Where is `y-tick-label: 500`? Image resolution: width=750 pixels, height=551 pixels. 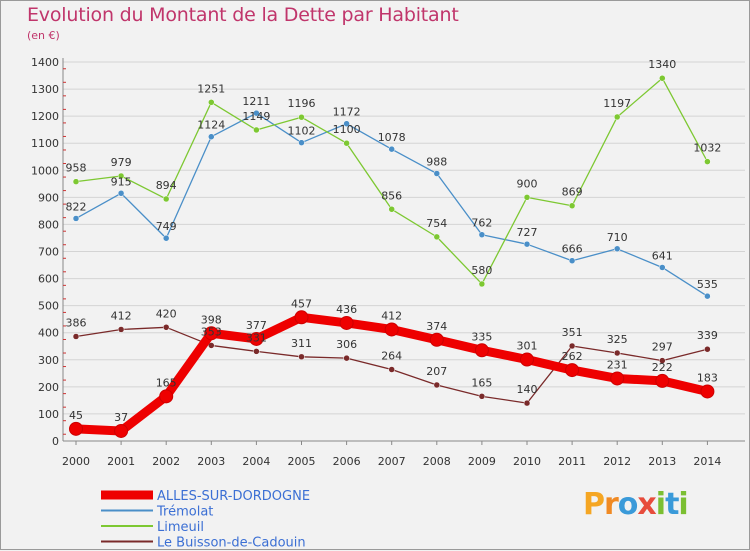
y-tick-label: 500 is located at coordinates (48, 306).